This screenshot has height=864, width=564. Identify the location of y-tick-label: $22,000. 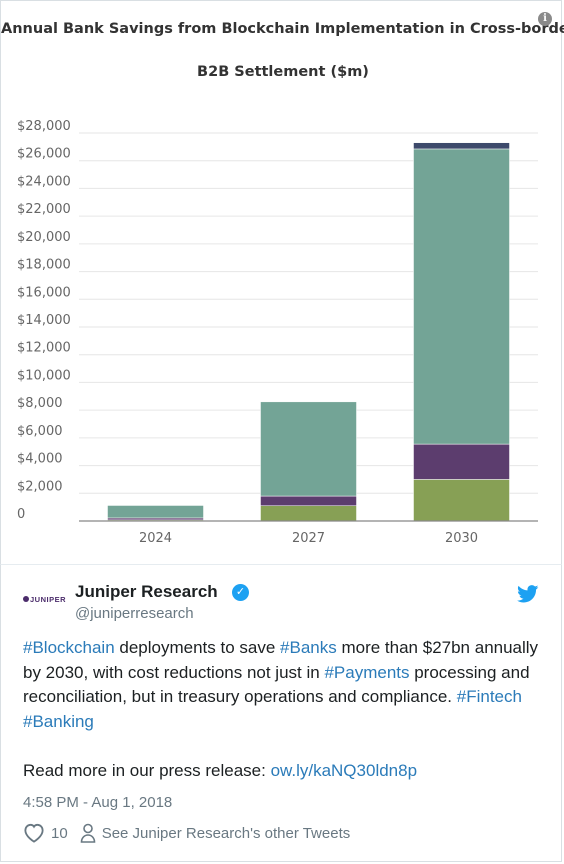
(44, 209).